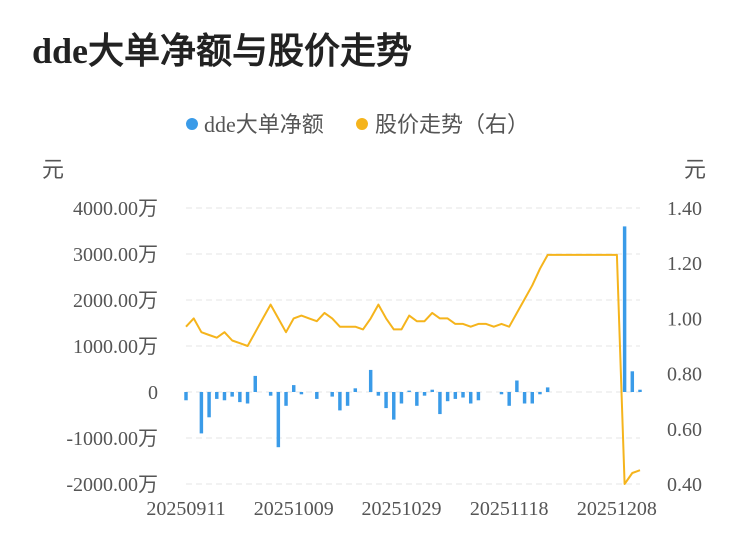 The width and height of the screenshot is (750, 558). Describe the element at coordinates (294, 509) in the screenshot. I see `x-tick-label: 20251009` at that location.